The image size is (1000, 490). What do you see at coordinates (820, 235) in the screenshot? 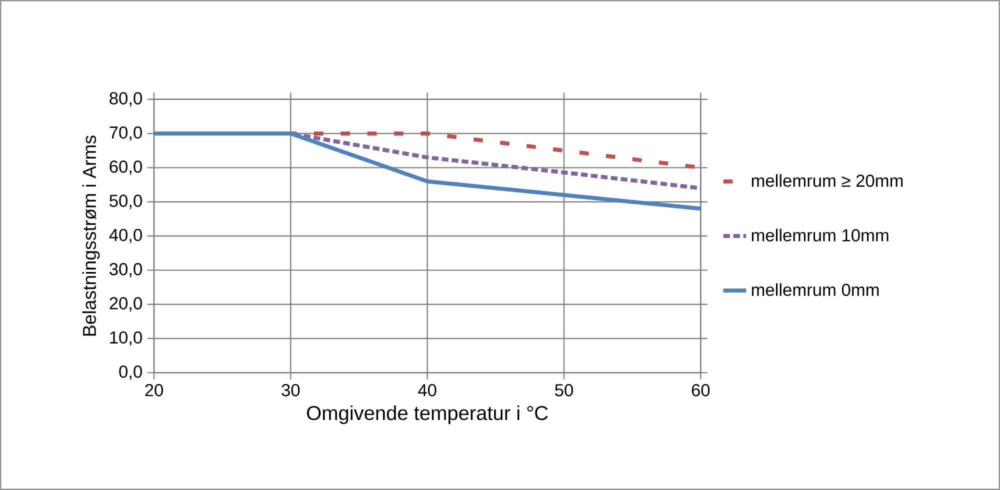
I see `legend-label: mellemrum 10mm` at bounding box center [820, 235].